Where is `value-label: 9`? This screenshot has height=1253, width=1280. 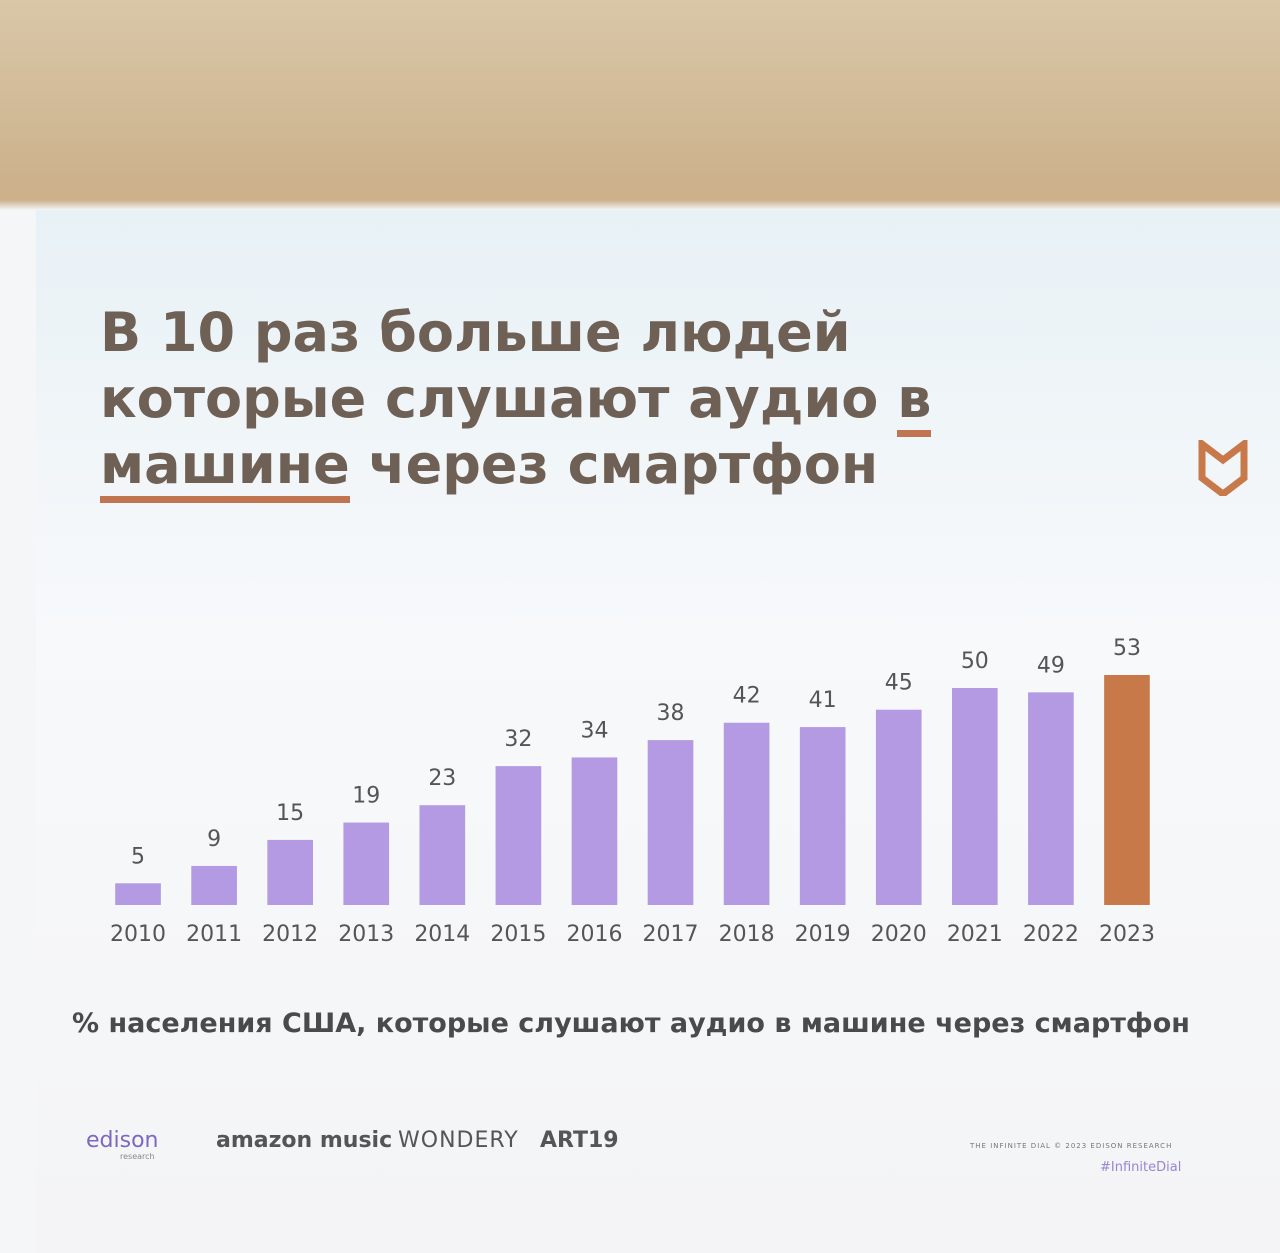
value-label: 9 is located at coordinates (214, 839).